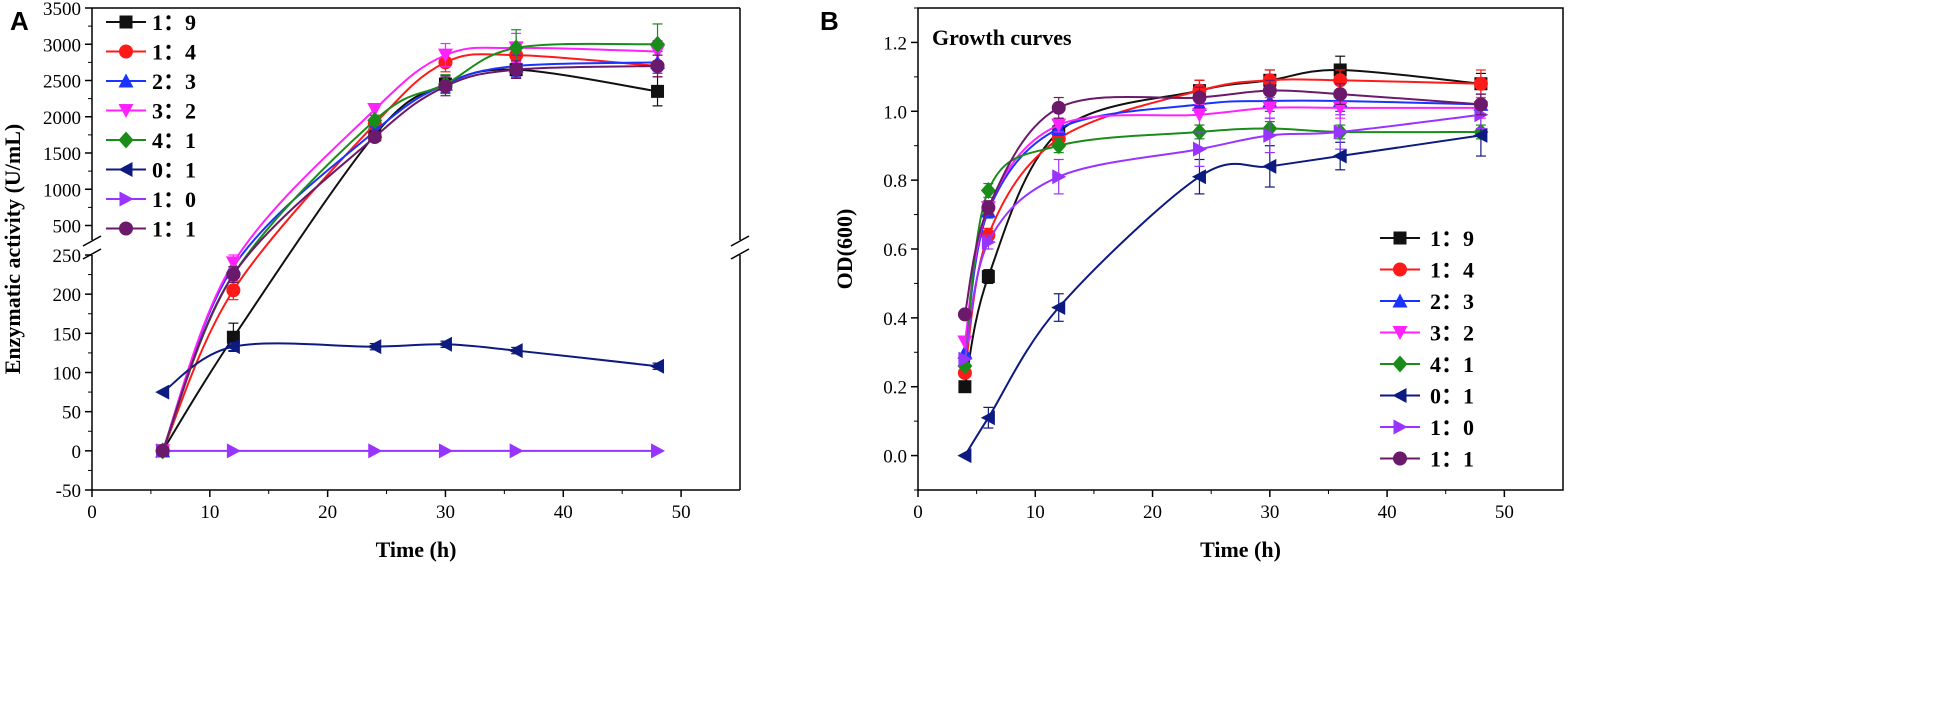  I want to click on x-tick-label: 40, so click(563, 512).